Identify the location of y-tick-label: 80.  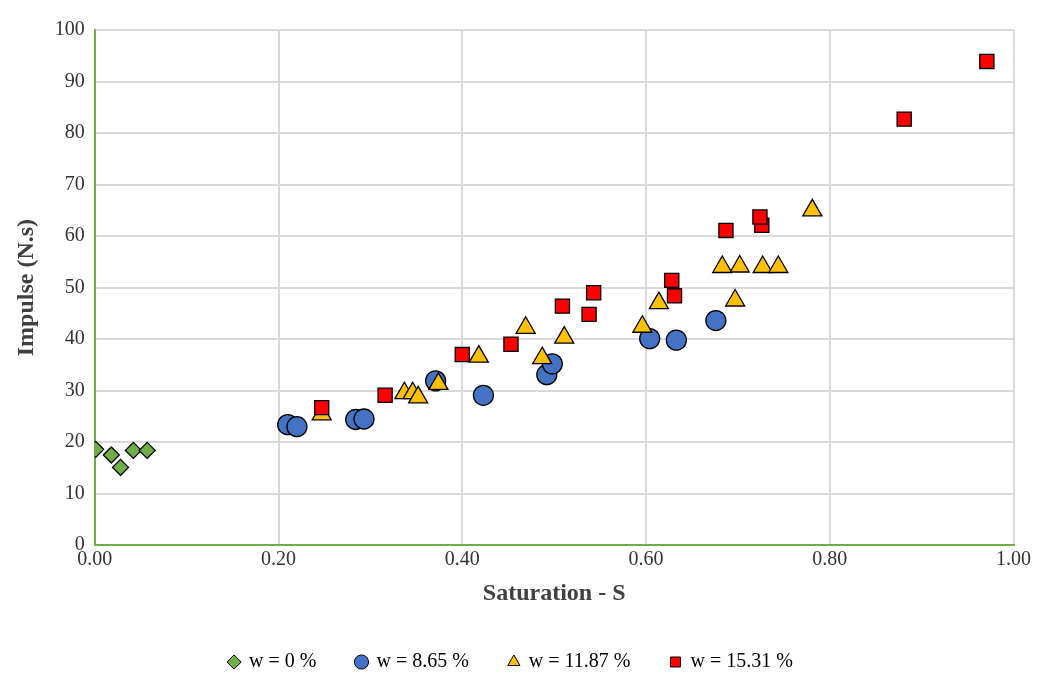
(74, 131).